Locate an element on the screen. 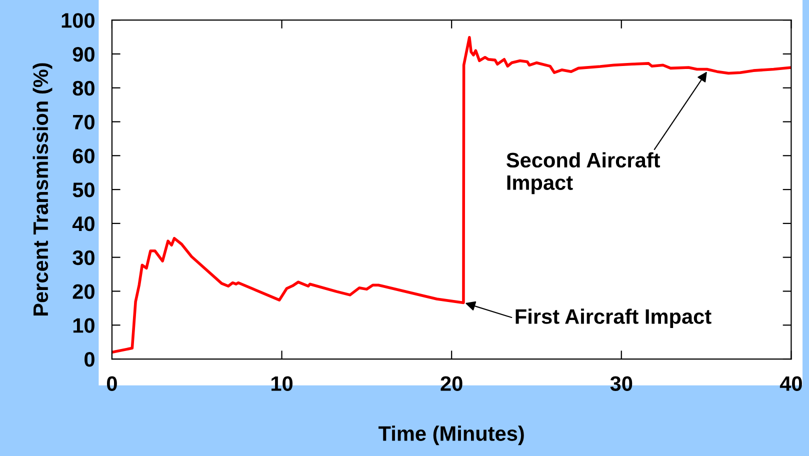  y-tick-label: 60 is located at coordinates (83, 156).